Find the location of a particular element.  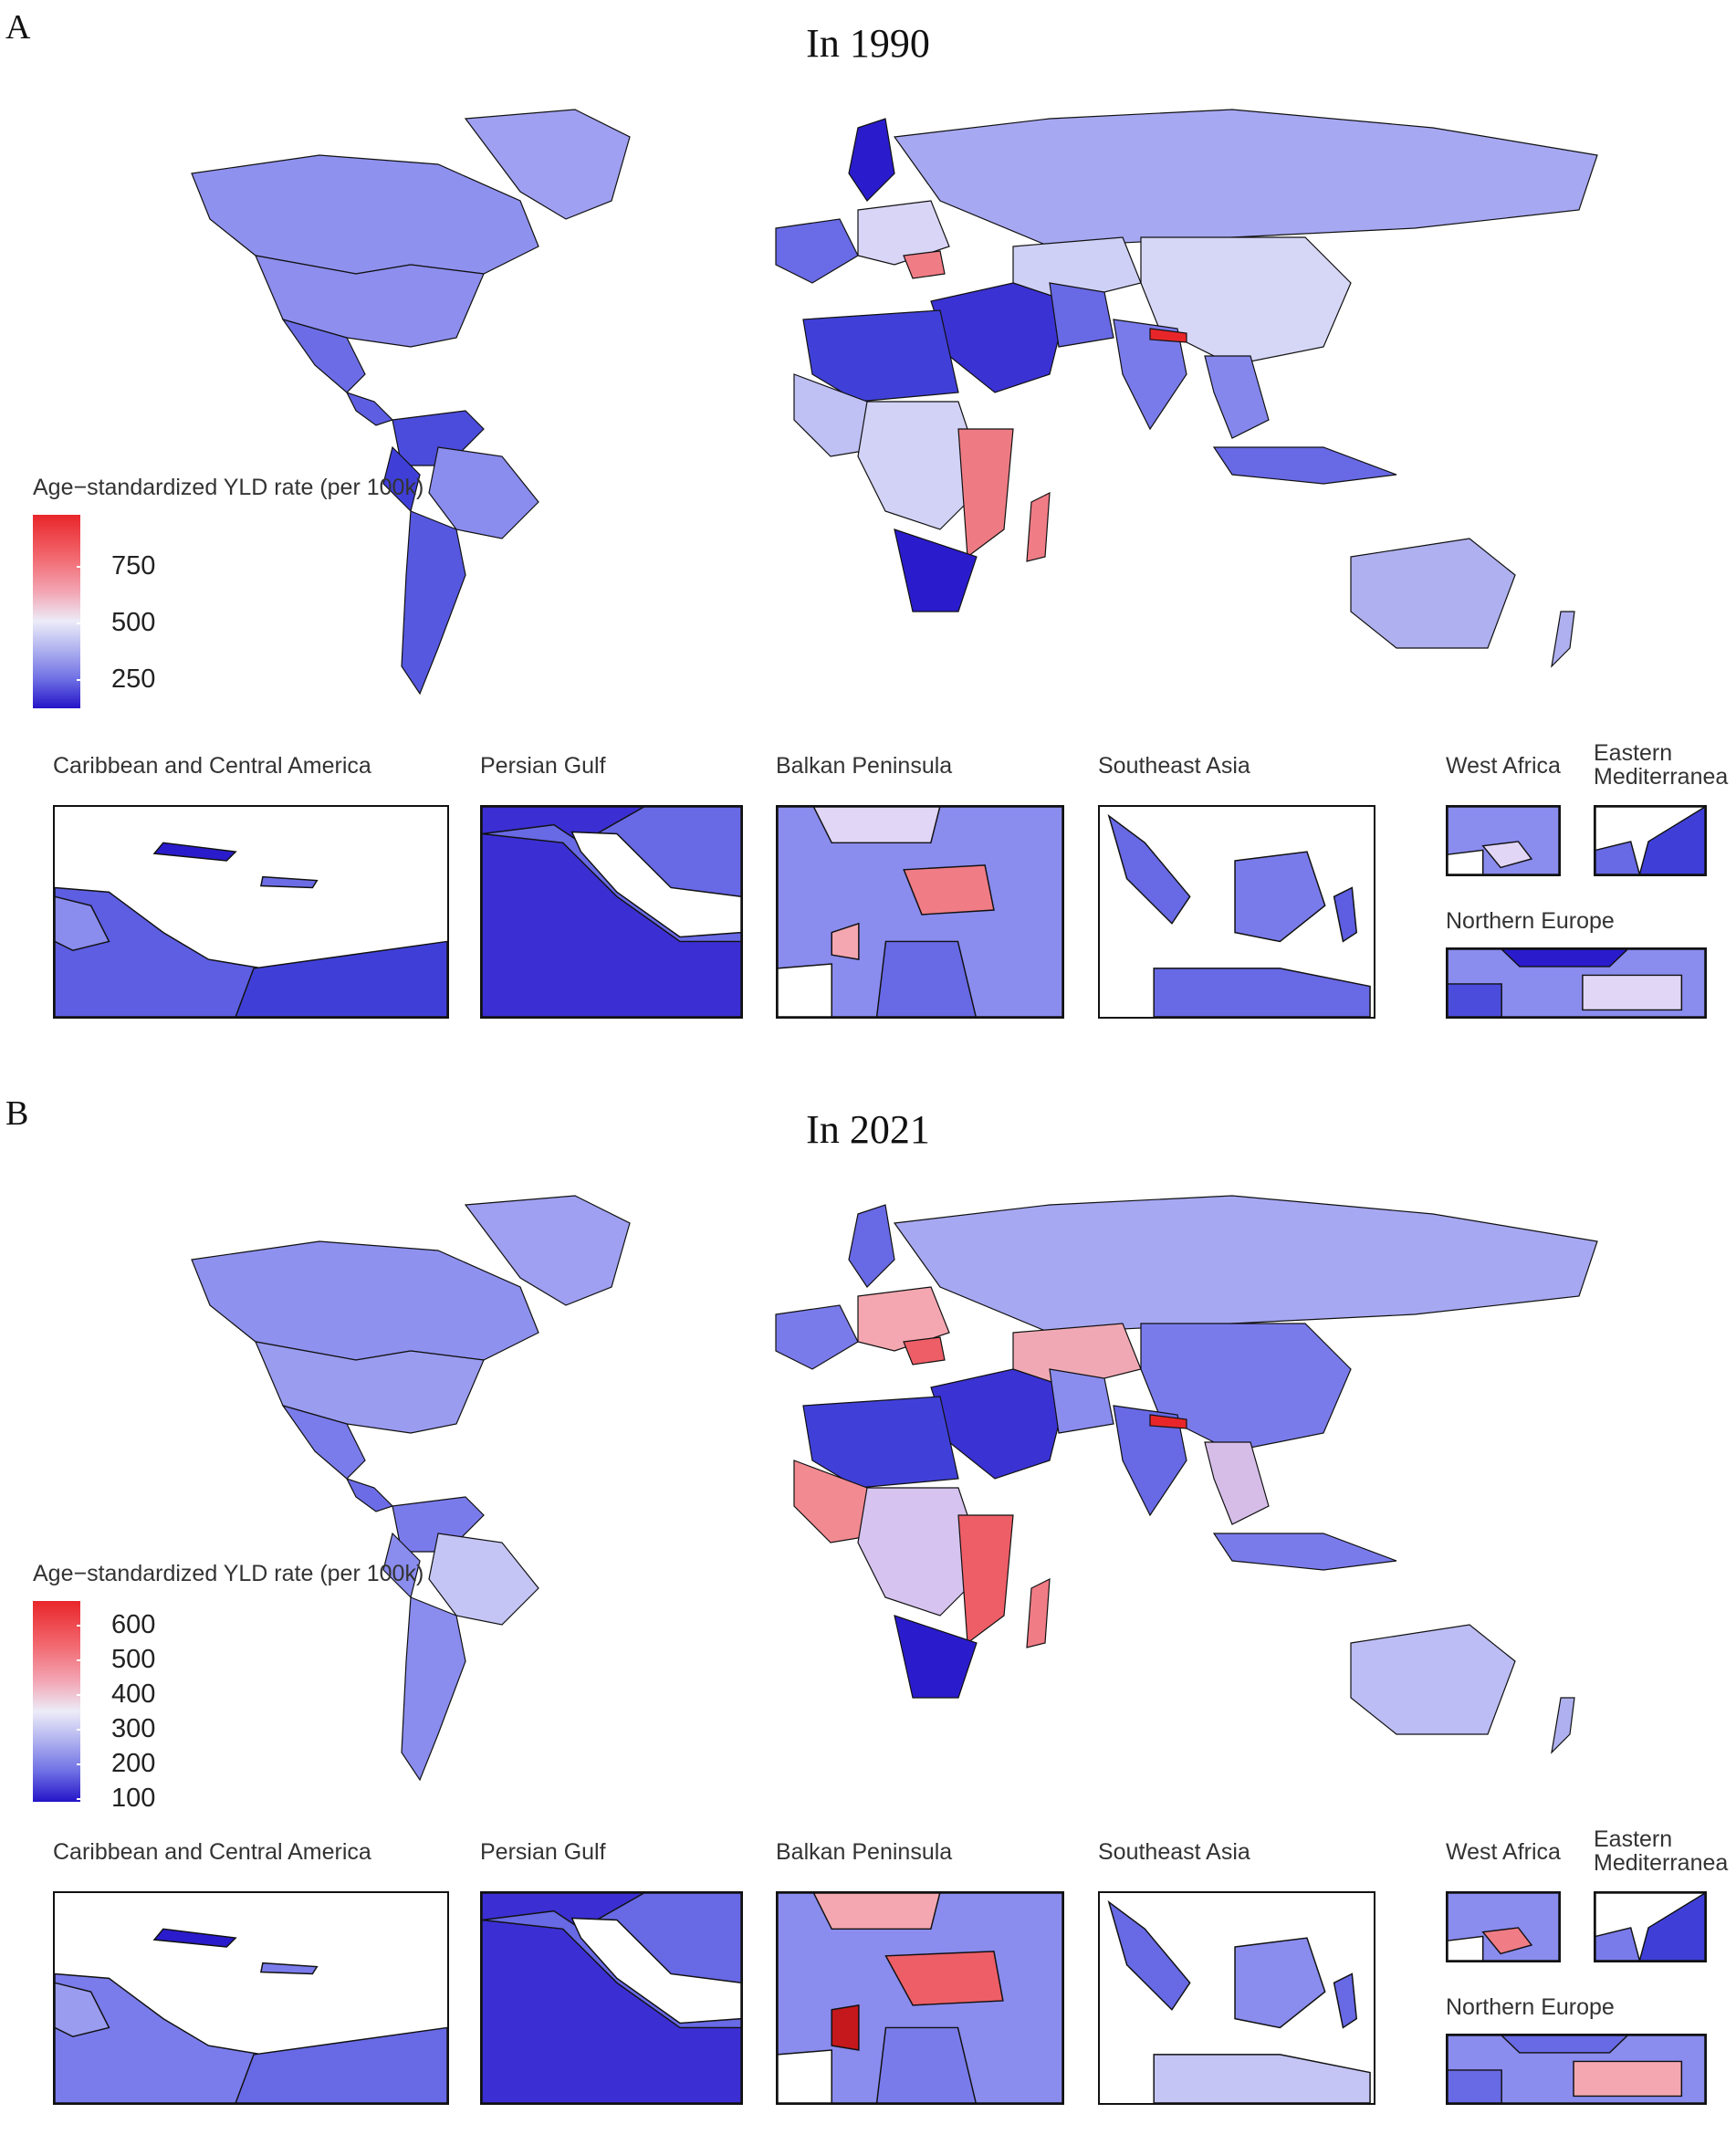

panel-letter: A is located at coordinates (18, 27).